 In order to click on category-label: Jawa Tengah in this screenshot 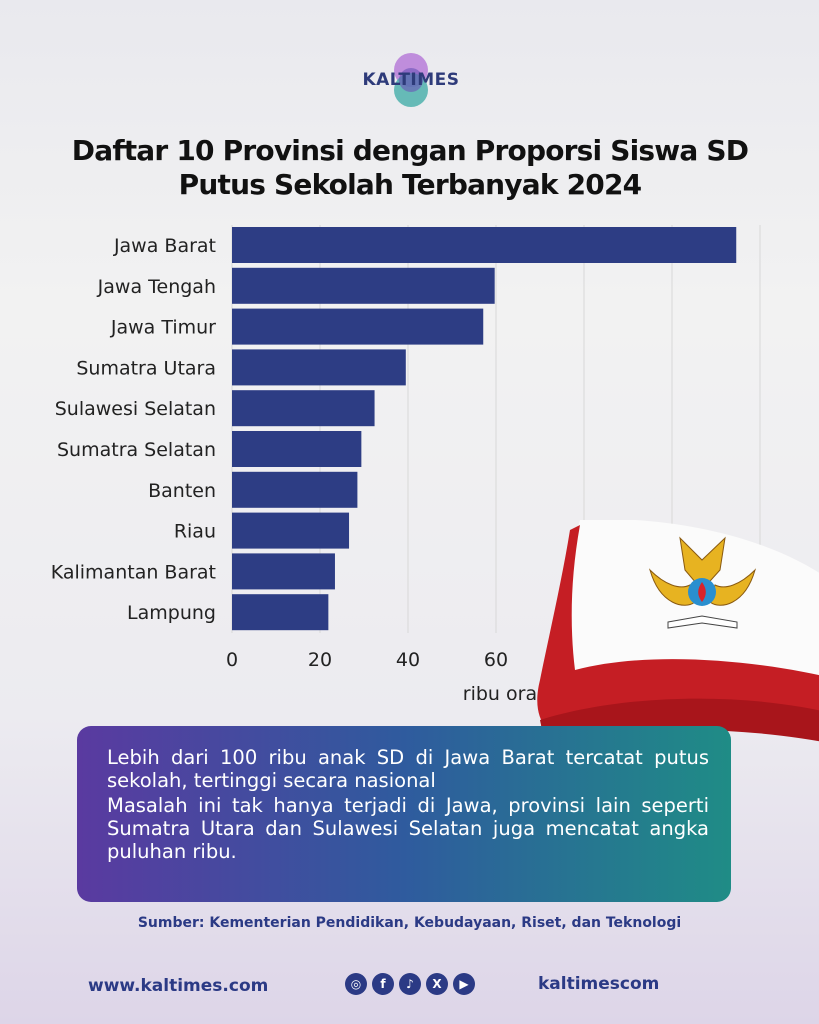, I will do `click(156, 287)`.